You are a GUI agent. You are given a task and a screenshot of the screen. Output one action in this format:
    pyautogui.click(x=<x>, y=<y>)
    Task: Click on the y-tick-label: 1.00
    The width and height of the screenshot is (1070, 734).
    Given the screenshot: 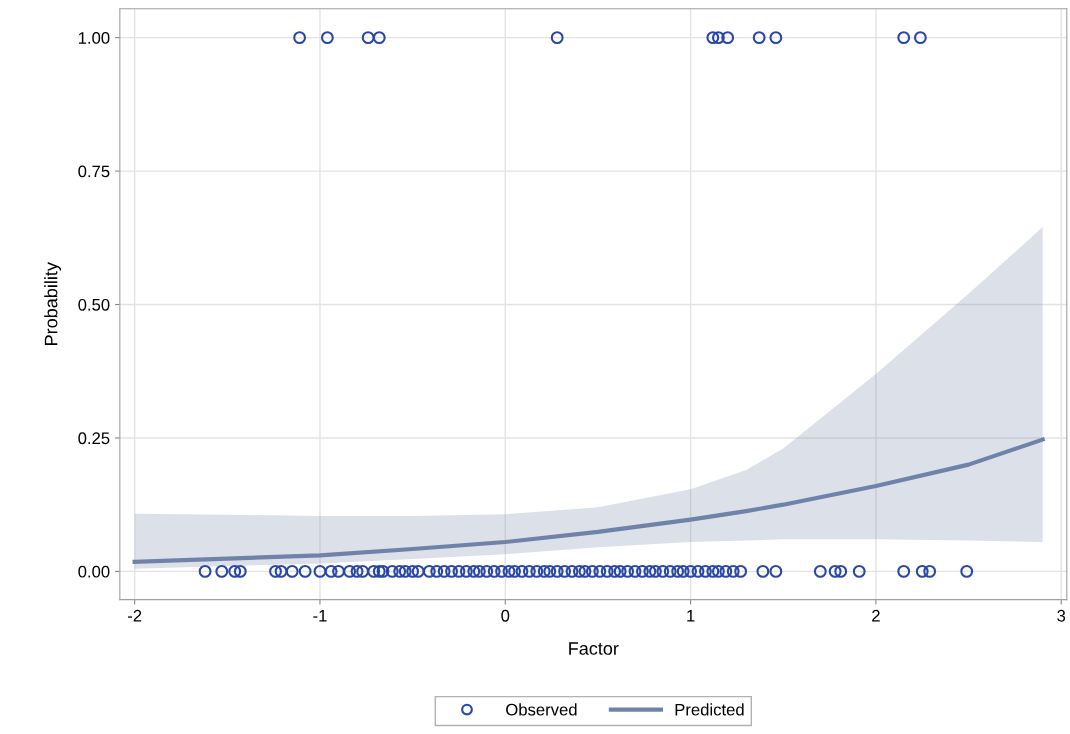 What is the action you would take?
    pyautogui.click(x=94, y=38)
    